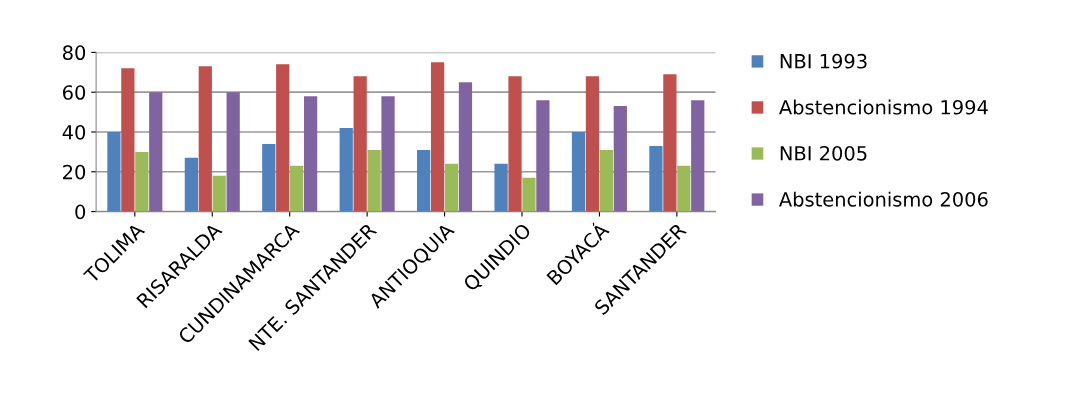  I want to click on y-tick-label: 60, so click(74, 92).